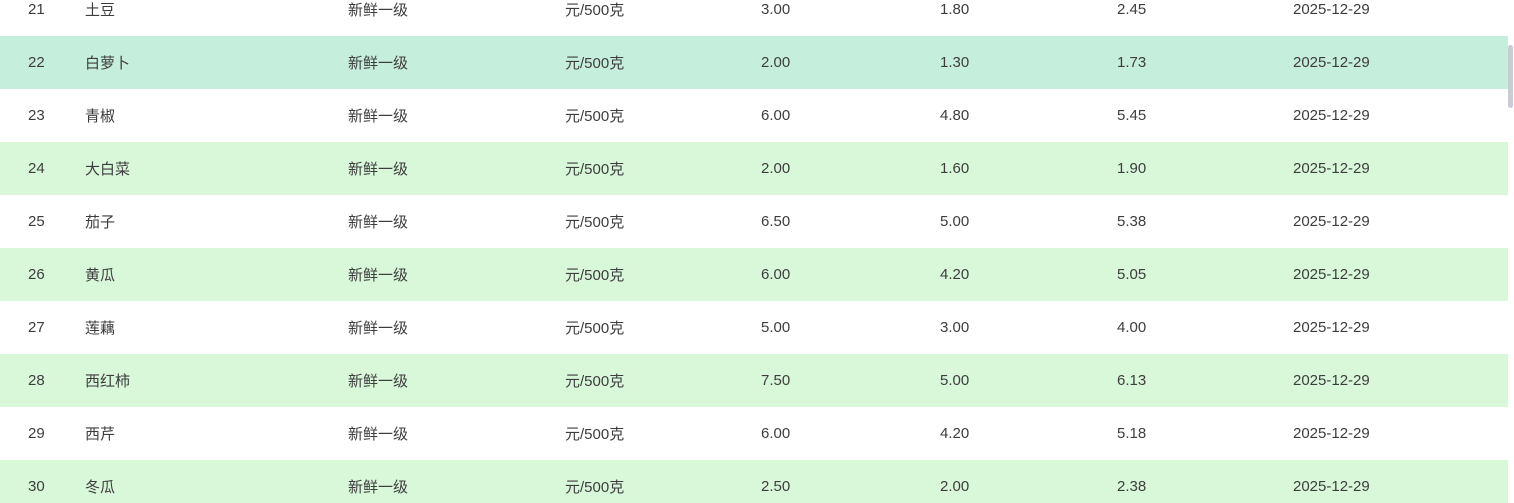  What do you see at coordinates (754, 18) in the screenshot?
I see `table-row: 21 土豆 新鲜一级 元/500克 3.00 1.80 2.45 2025-12-29` at bounding box center [754, 18].